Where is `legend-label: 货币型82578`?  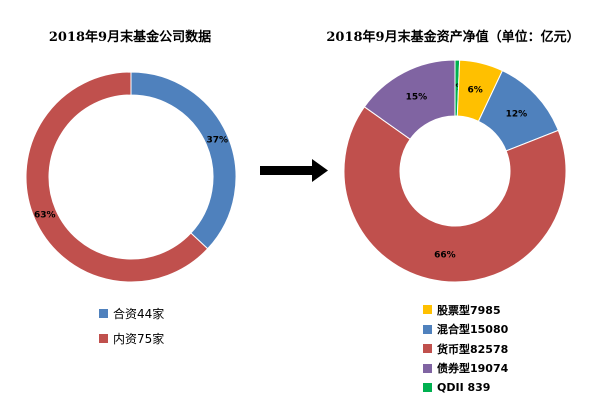 legend-label: 货币型82578 is located at coordinates (473, 349).